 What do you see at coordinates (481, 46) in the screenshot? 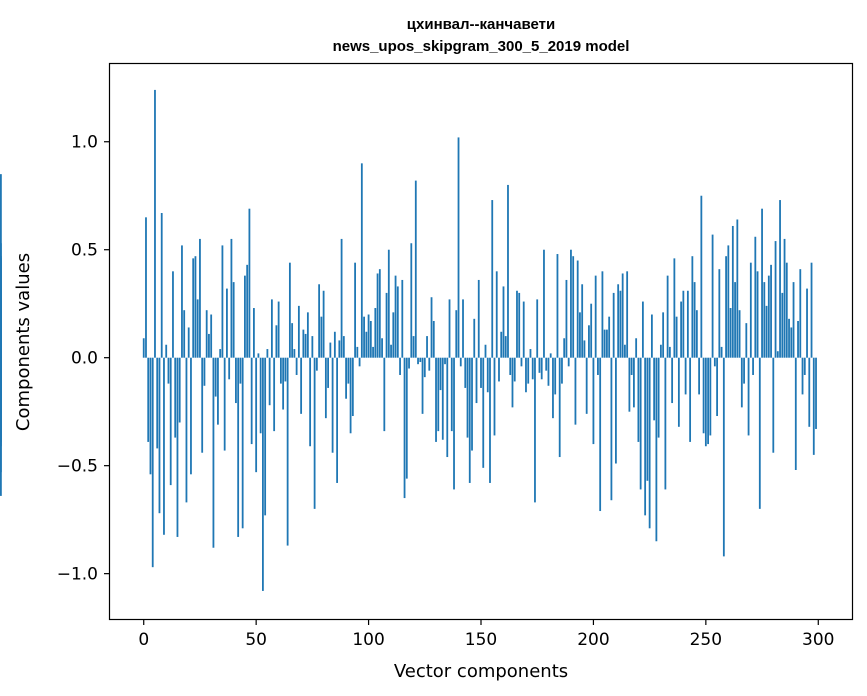
I see `chart-subtitle: news_upos_skipgram_300_5_2019 model` at bounding box center [481, 46].